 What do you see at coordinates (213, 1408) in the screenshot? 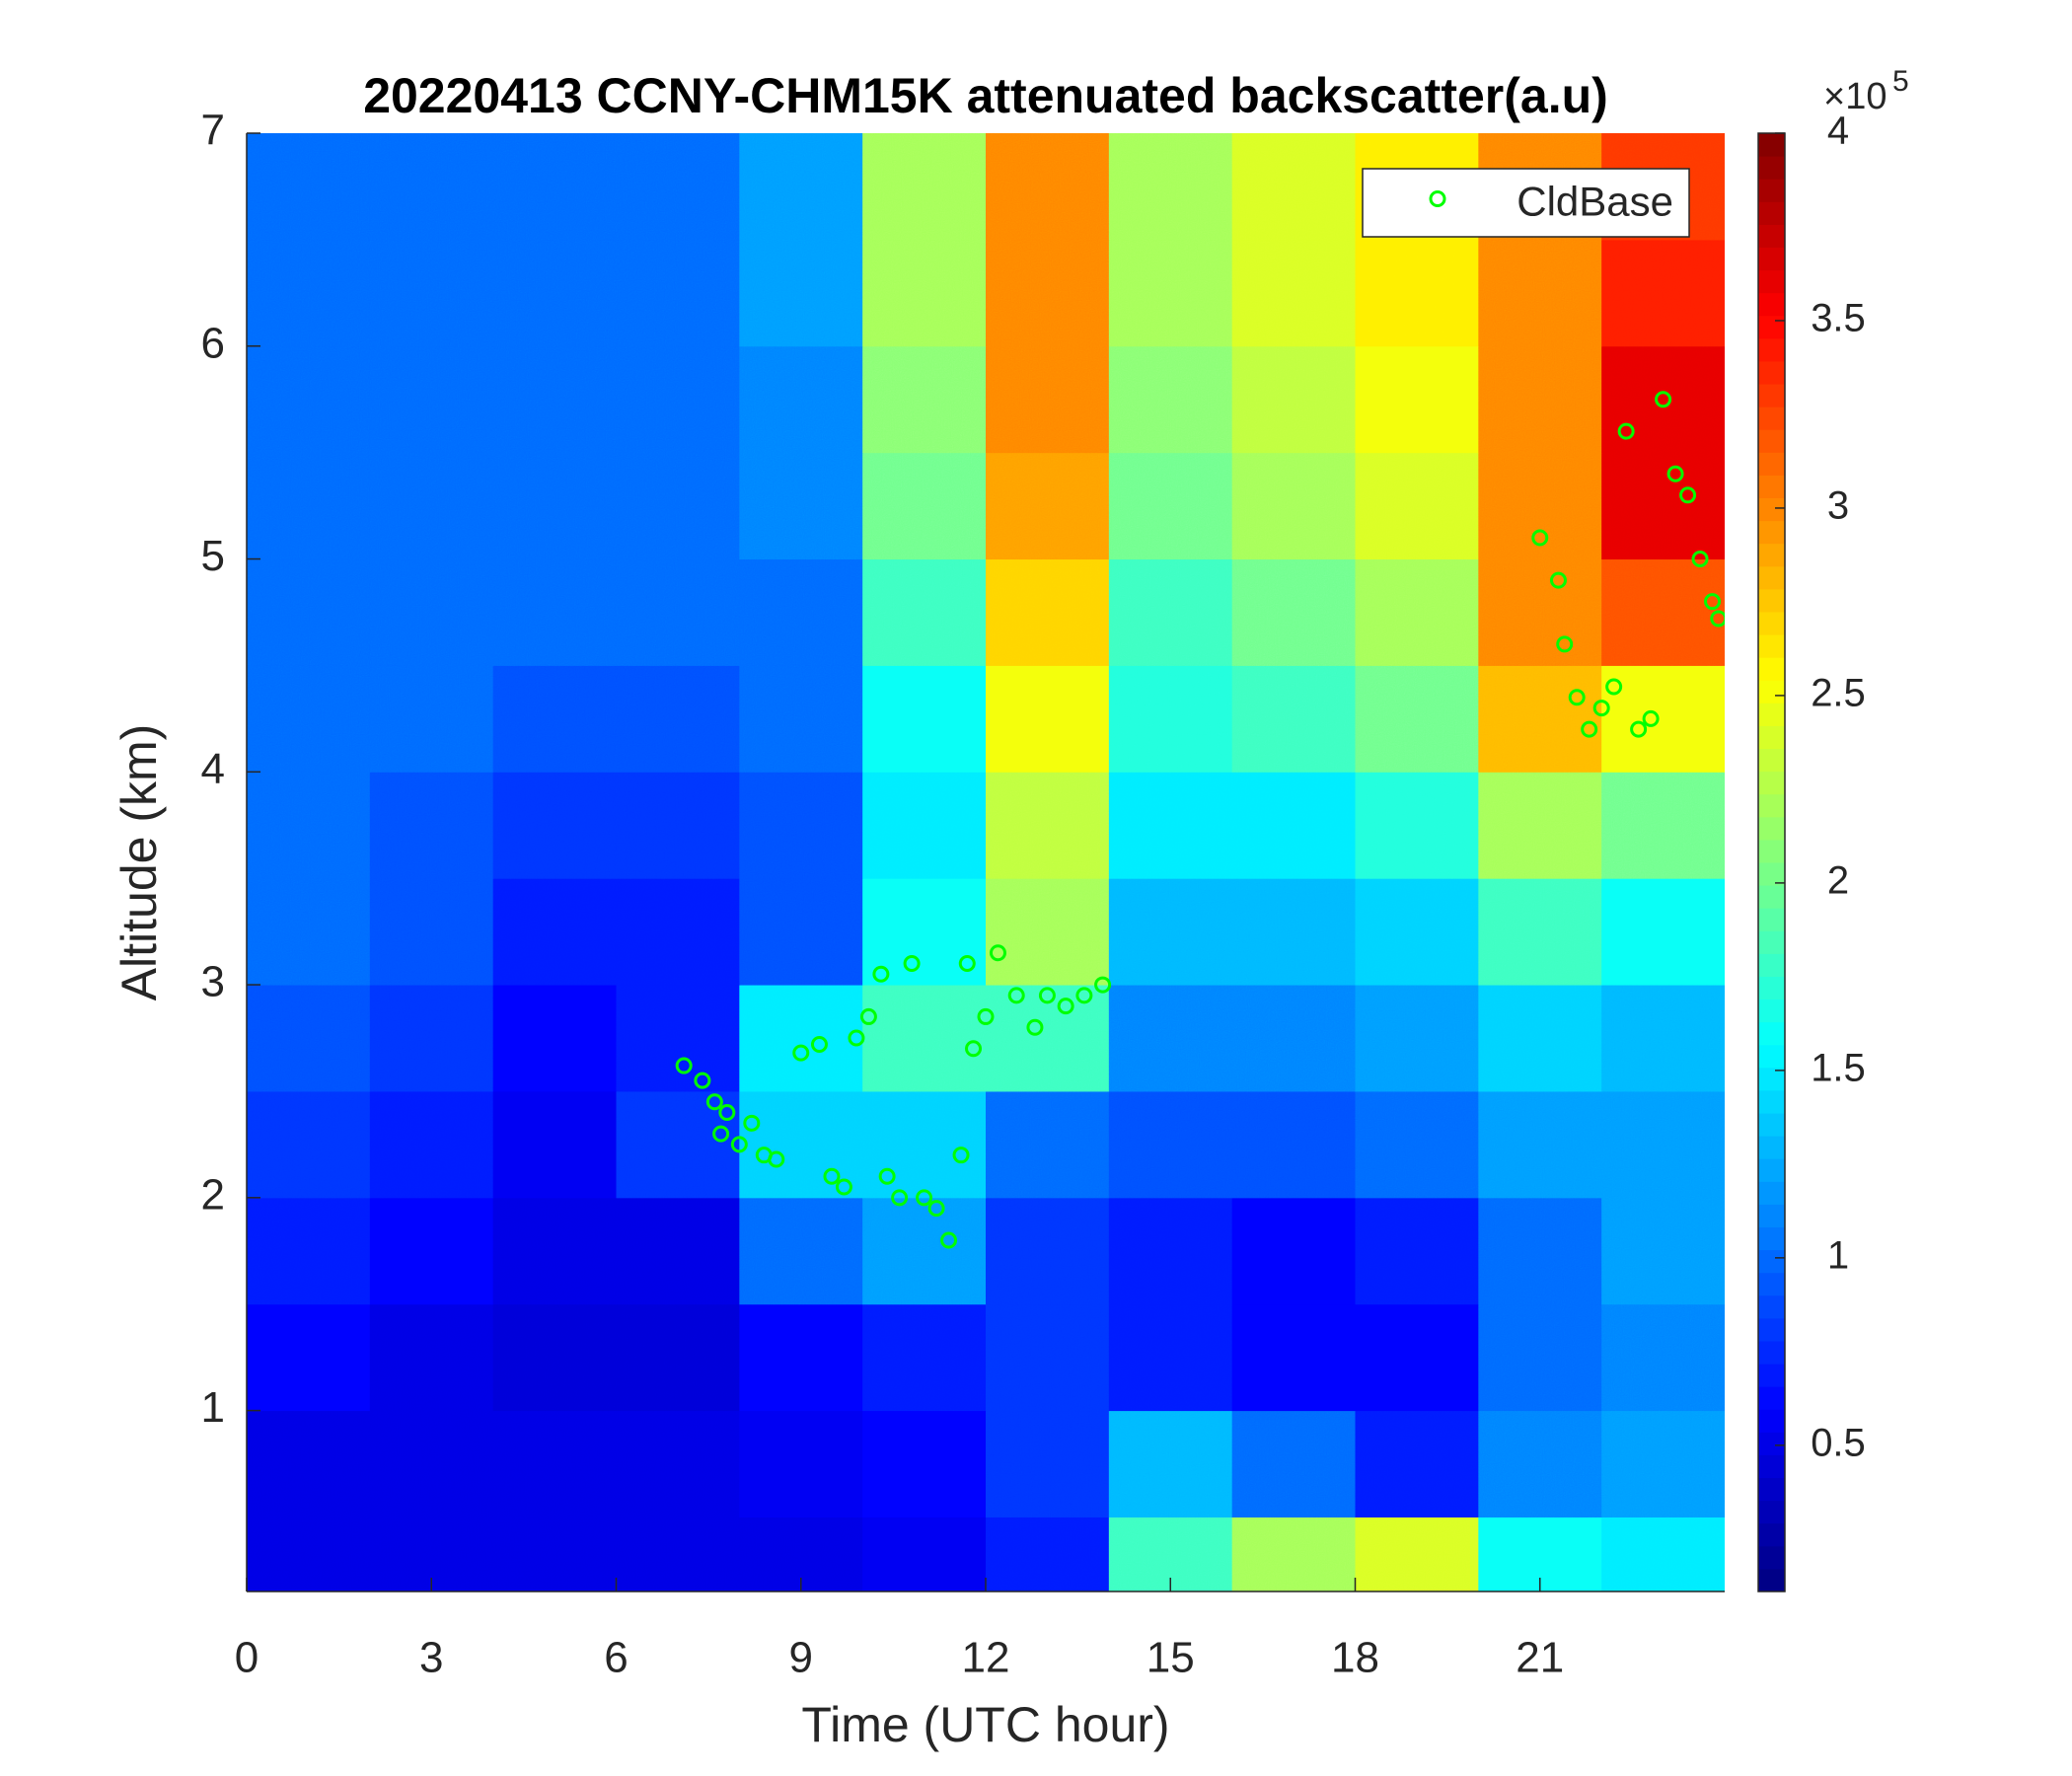
I see `y-tick-label: 1` at bounding box center [213, 1408].